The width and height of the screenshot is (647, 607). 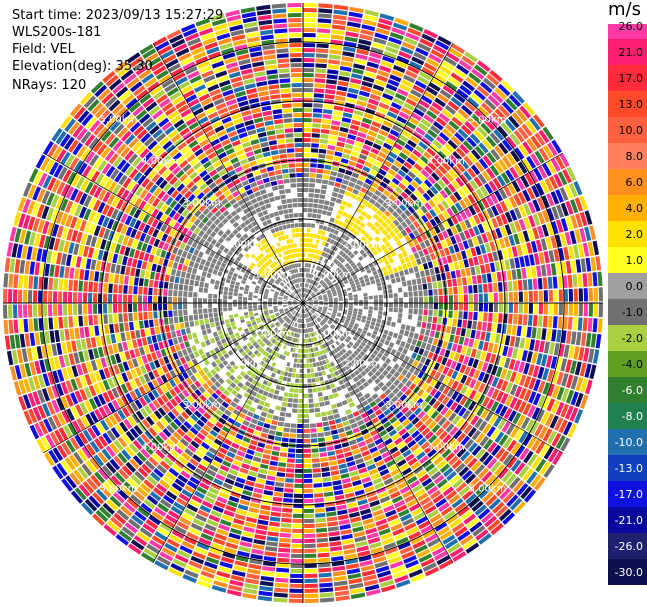 I want to click on colorbar-tick-label: -1.0, so click(x=632, y=312).